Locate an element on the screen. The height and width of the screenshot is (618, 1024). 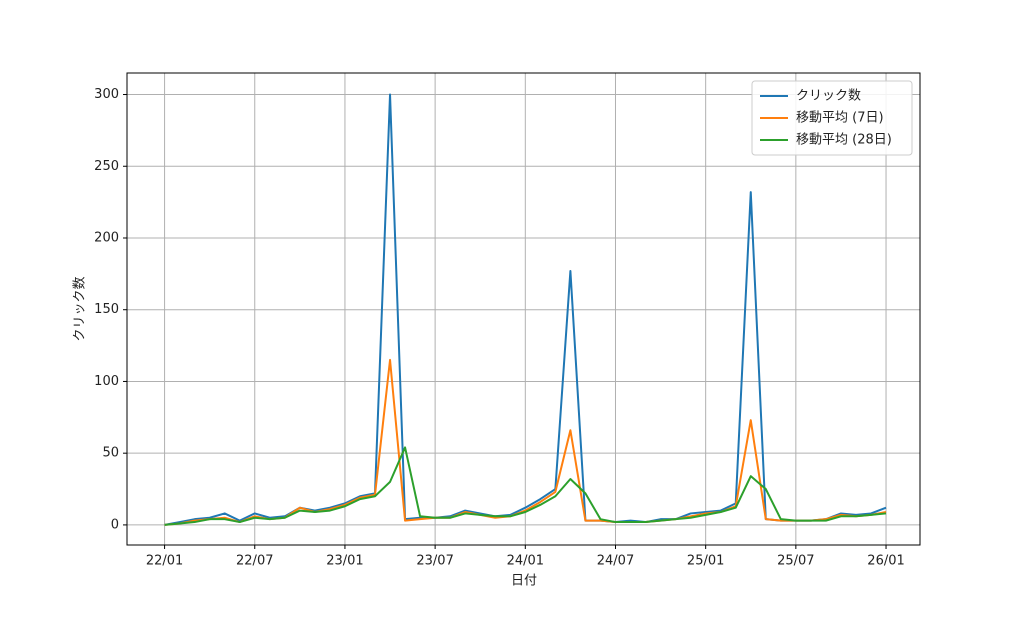
y-tick-label: 50 is located at coordinates (110, 453).